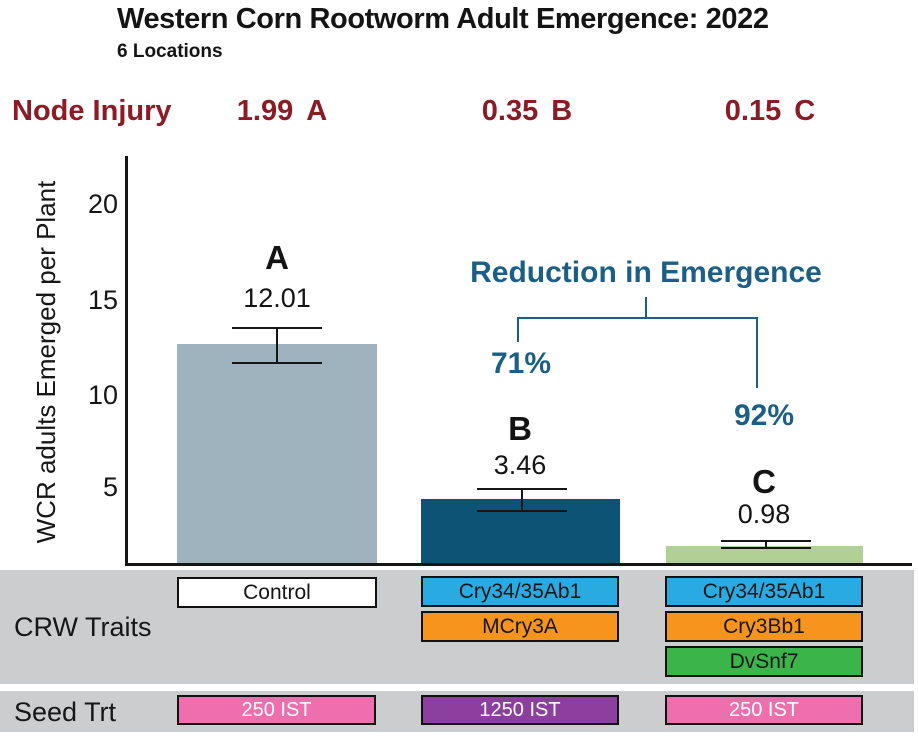 The width and height of the screenshot is (918, 738). I want to click on bracket-right-drop-line, so click(757, 352).